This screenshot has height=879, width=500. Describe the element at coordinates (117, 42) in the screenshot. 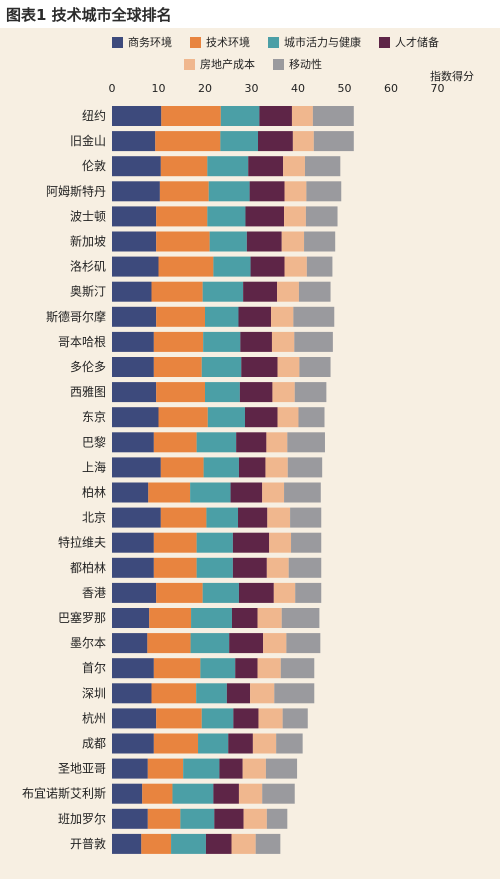

I see `legend-swatch-business` at that location.